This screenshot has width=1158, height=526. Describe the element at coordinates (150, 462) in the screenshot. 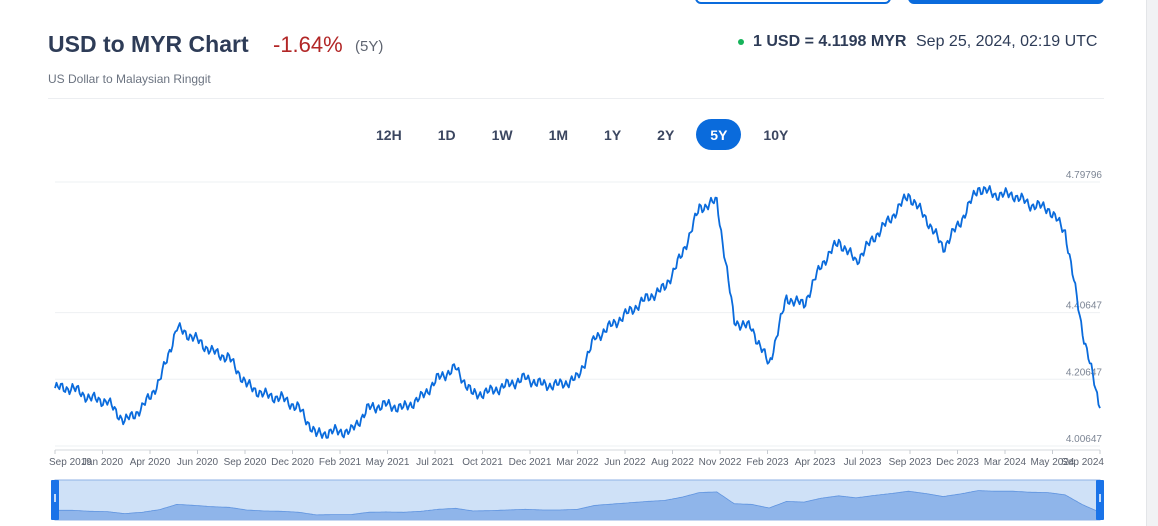

I see `x-tick-label: Apr 2020` at that location.